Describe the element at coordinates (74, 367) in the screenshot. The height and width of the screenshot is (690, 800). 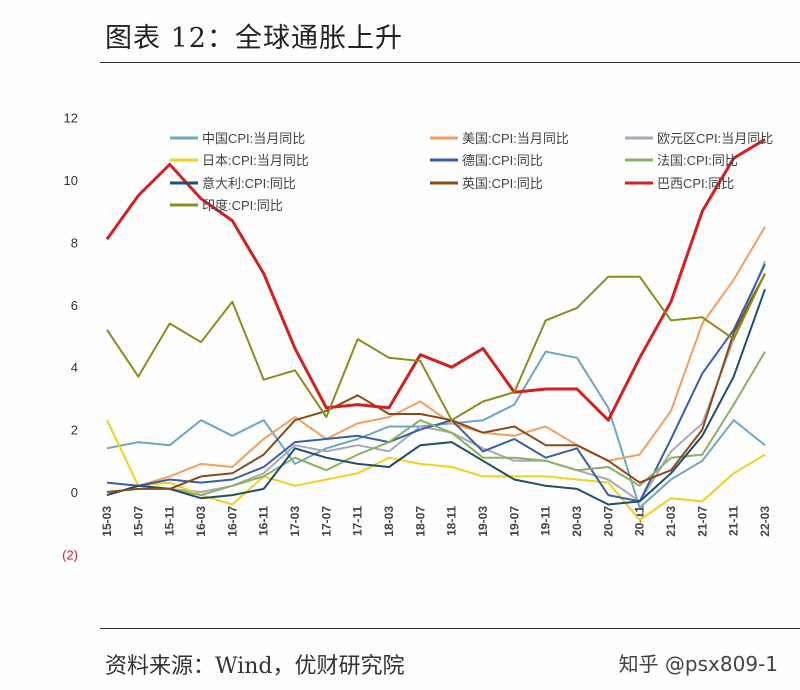
I see `y-tick-label: 4` at that location.